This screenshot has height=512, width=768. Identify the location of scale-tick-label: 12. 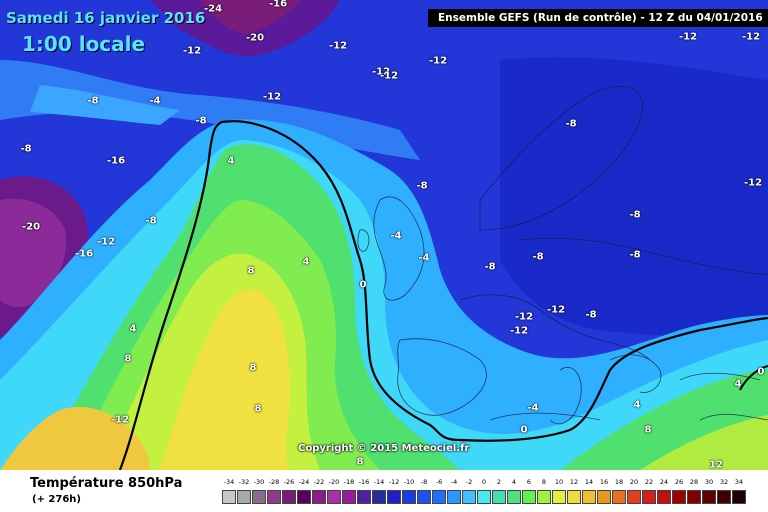
(574, 482).